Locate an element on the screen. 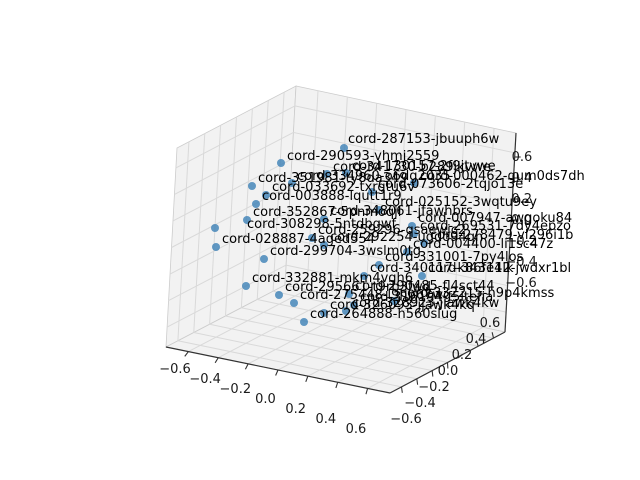 This screenshot has width=640, height=480. point-label: cord-290485-fl4sct44 is located at coordinates (425, 286).